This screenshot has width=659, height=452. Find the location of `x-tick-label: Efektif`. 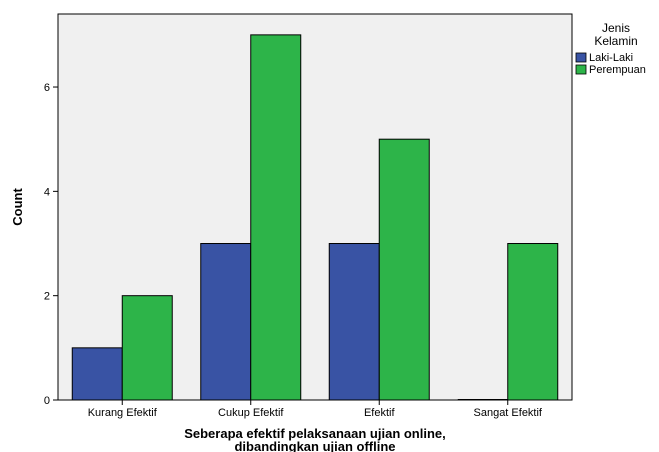

x-tick-label: Efektif is located at coordinates (380, 413).